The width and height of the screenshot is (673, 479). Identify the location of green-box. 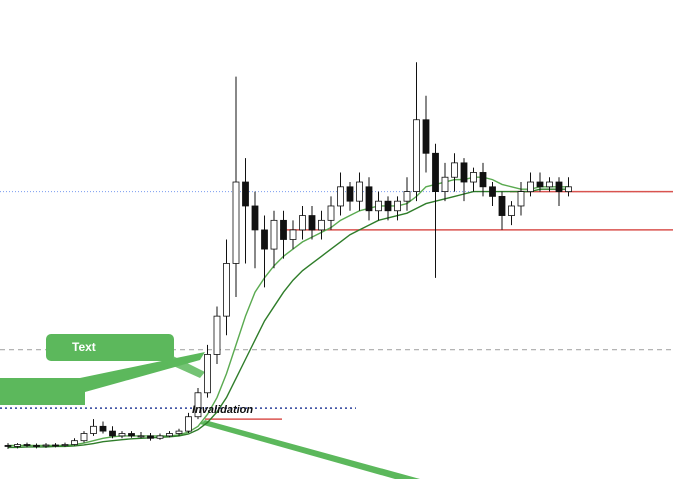
(42, 391).